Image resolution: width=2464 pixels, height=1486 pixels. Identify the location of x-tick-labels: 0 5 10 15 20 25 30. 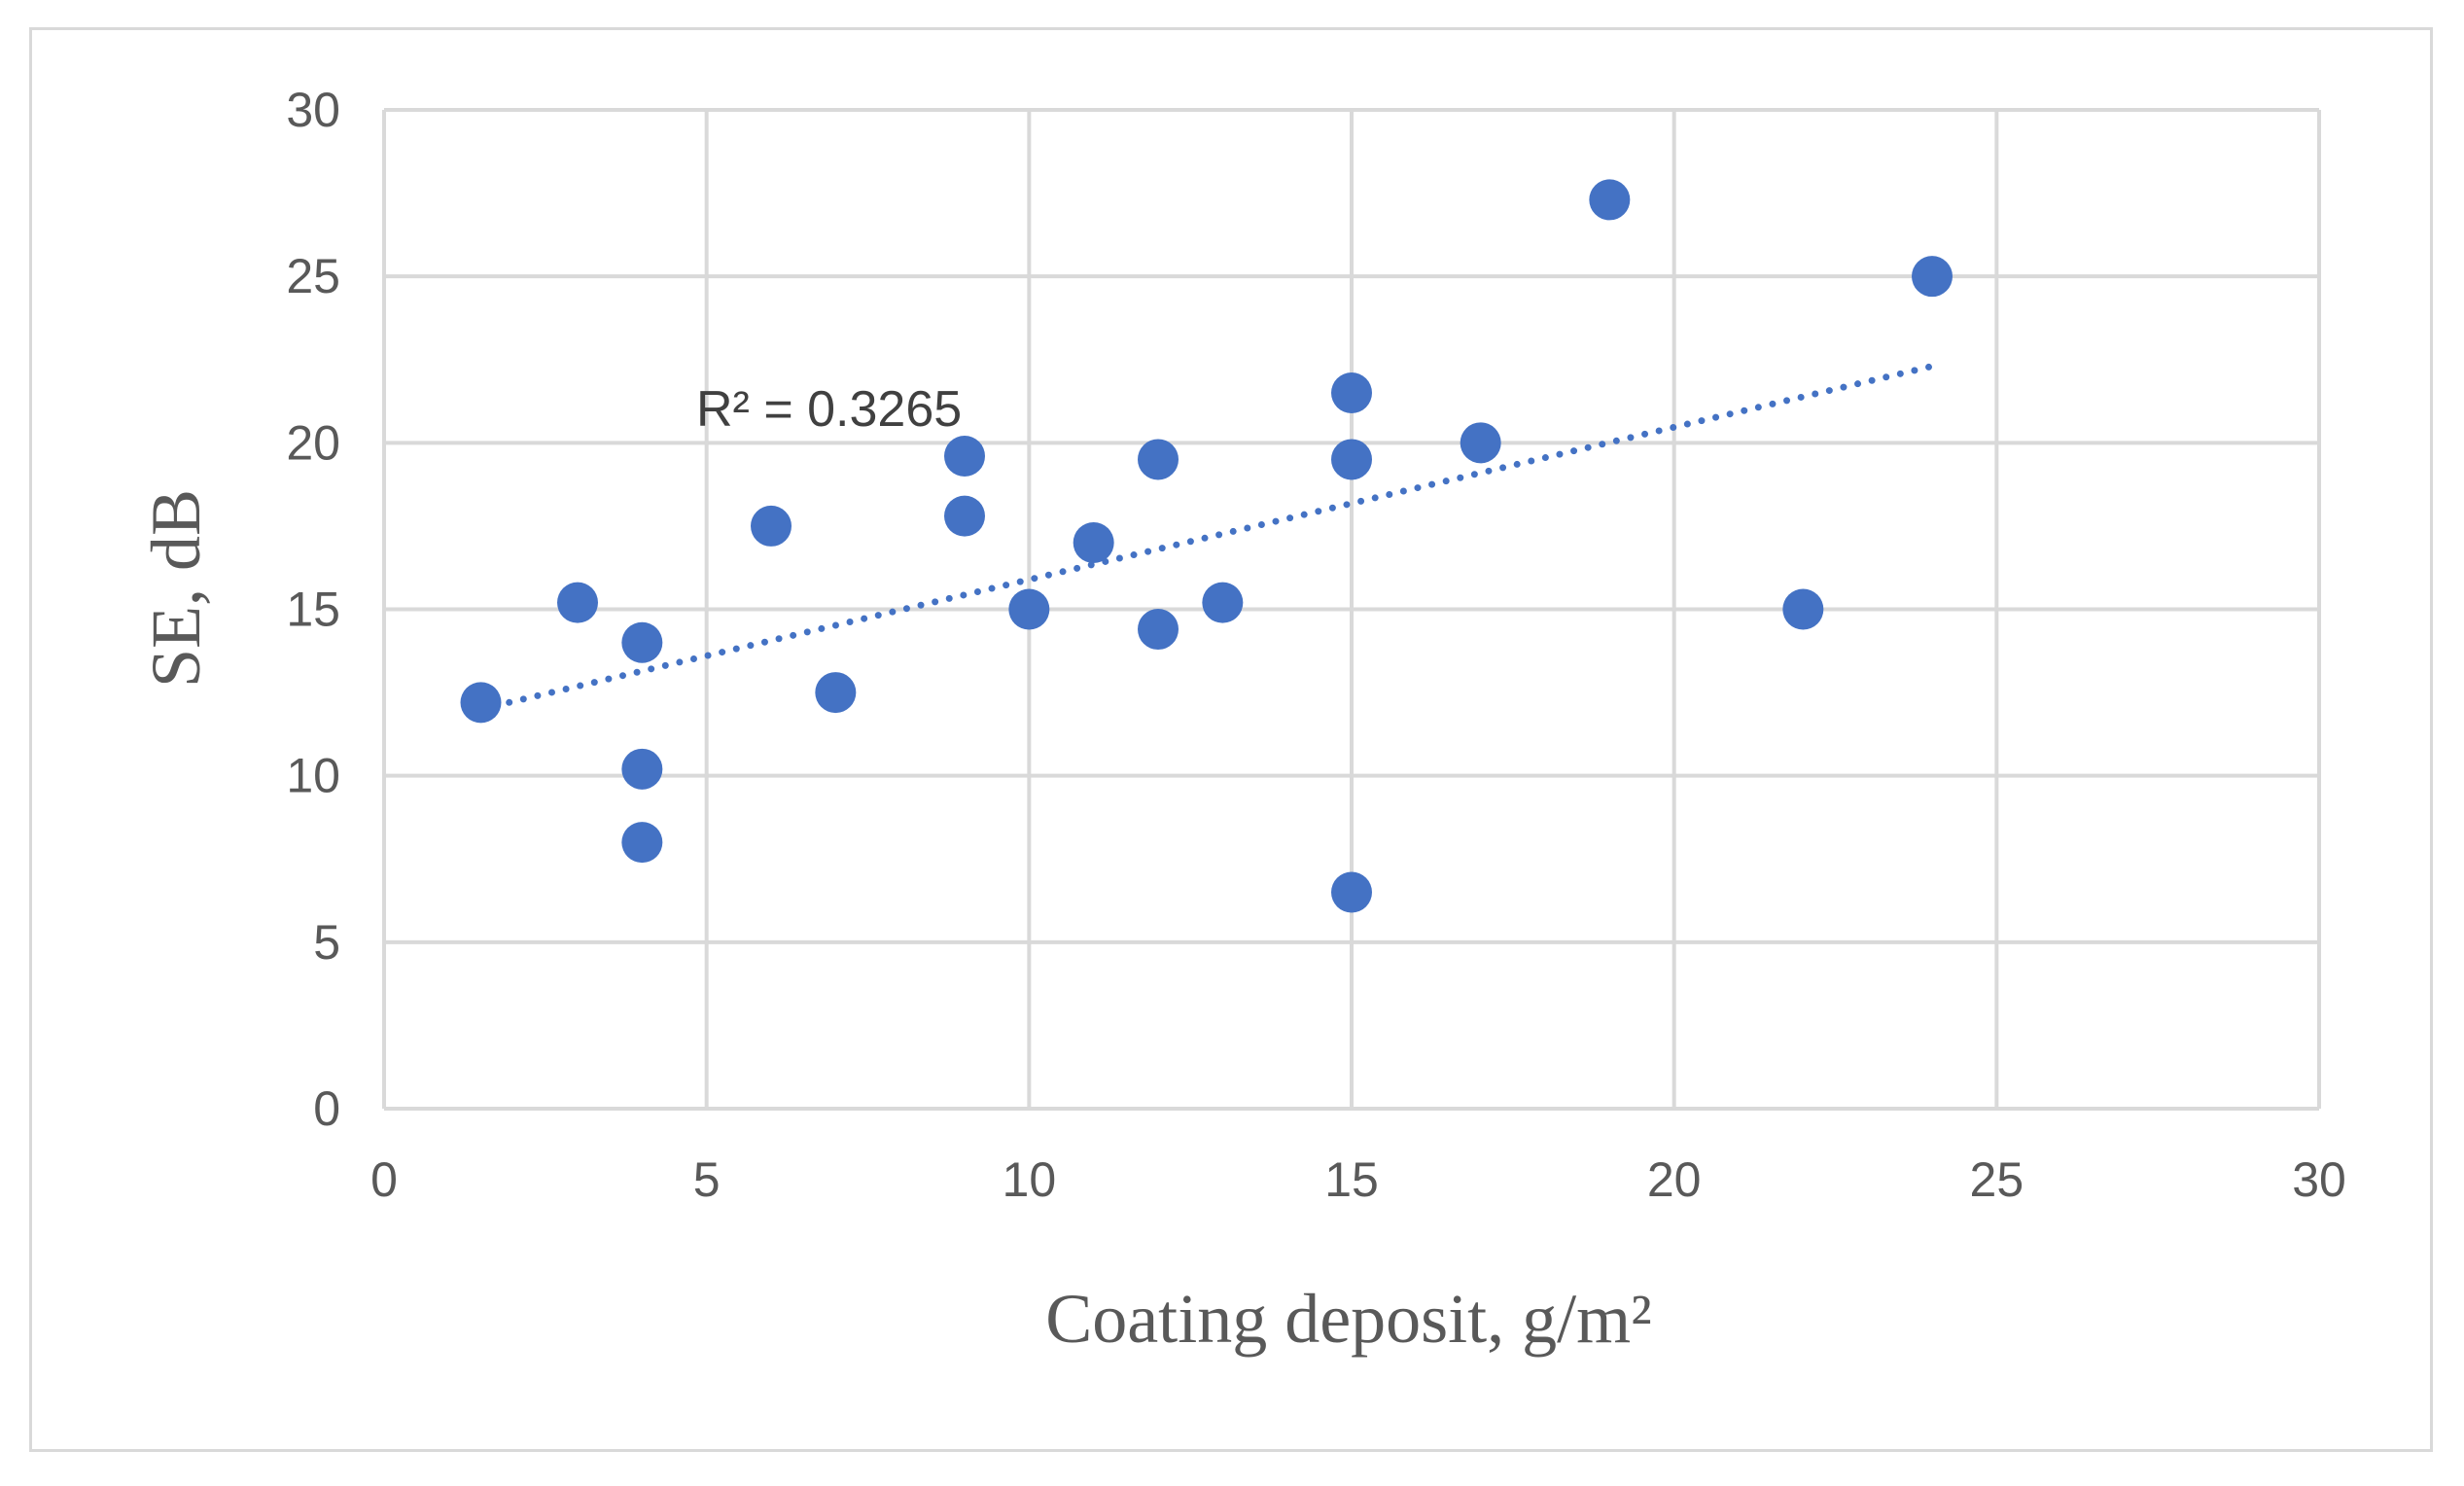
(1358, 1179).